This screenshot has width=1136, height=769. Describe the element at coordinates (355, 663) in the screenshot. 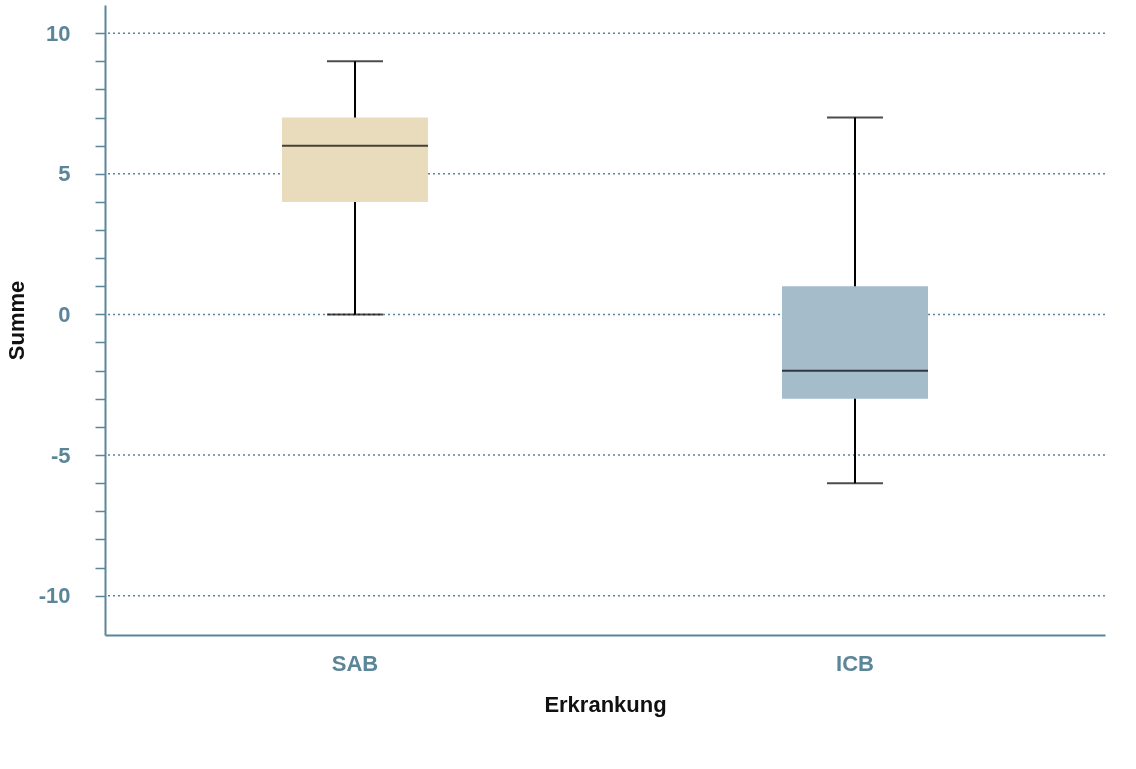

I see `x-tick-label: SAB` at that location.